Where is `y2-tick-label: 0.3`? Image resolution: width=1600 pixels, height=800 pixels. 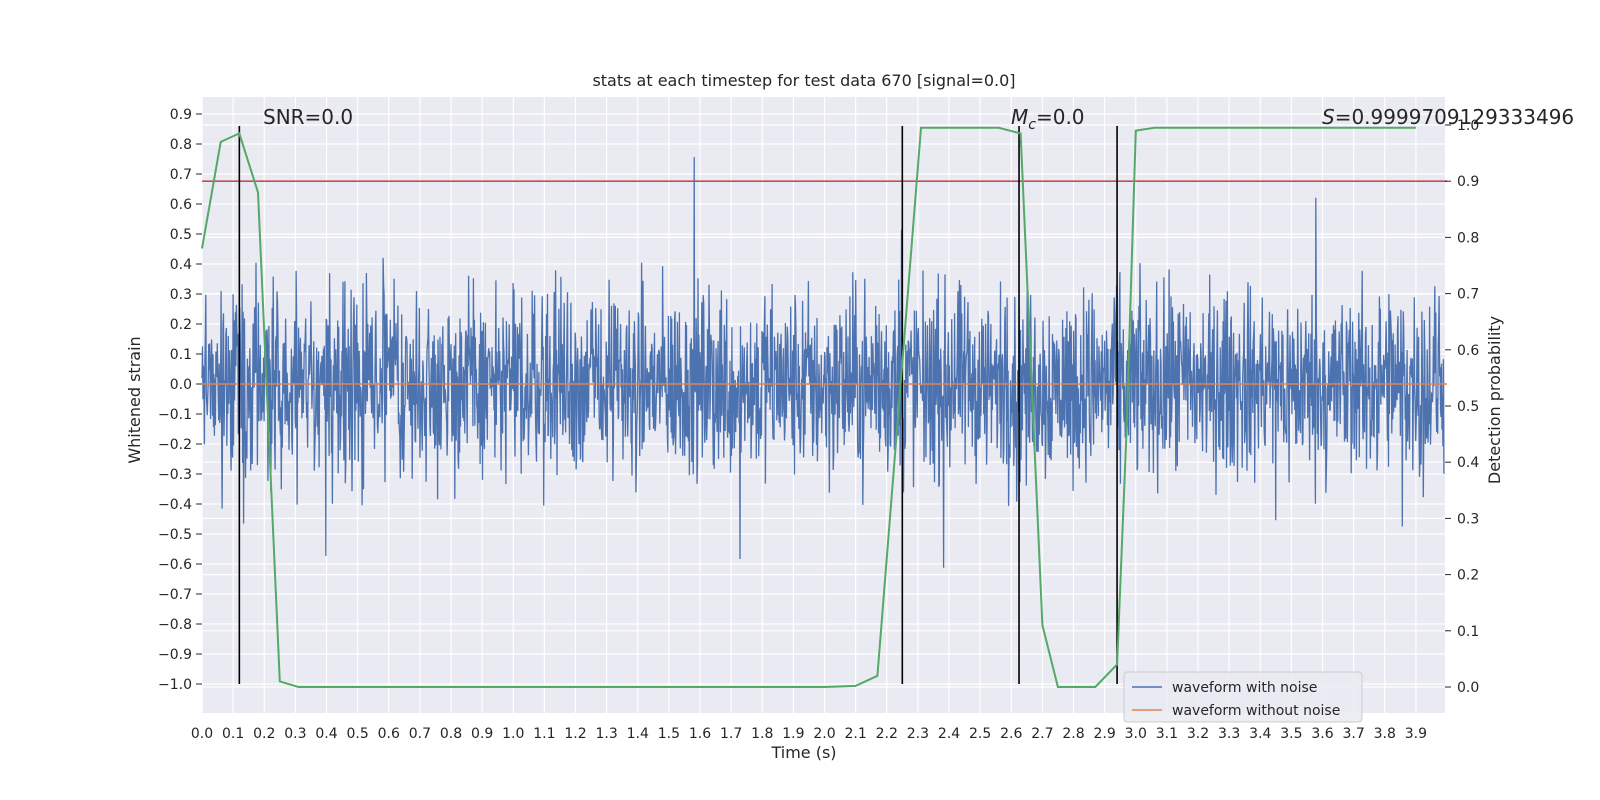
y2-tick-label: 0.3 is located at coordinates (1468, 519).